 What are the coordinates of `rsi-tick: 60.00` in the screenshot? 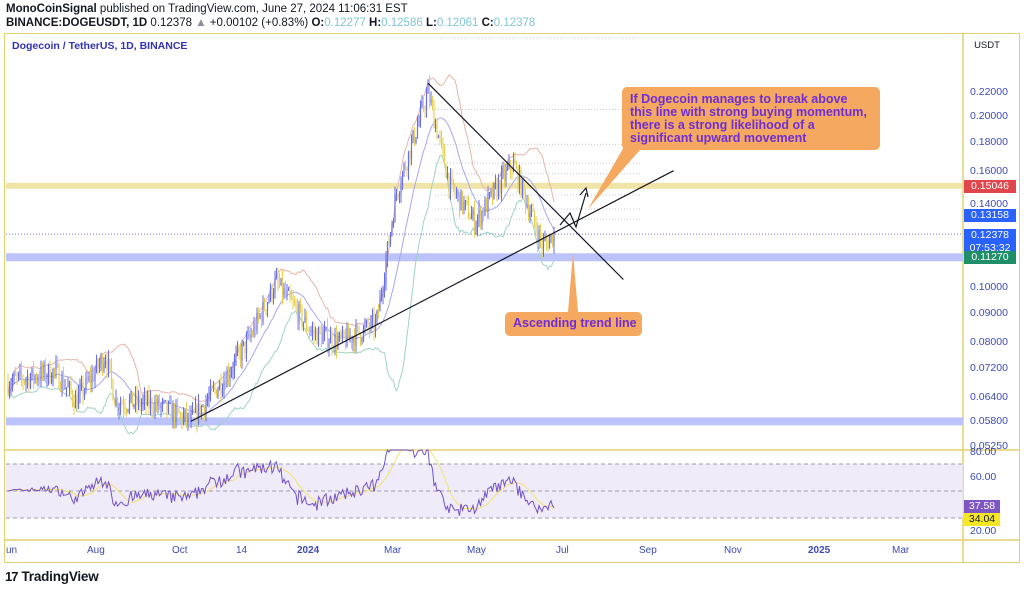 It's located at (983, 477).